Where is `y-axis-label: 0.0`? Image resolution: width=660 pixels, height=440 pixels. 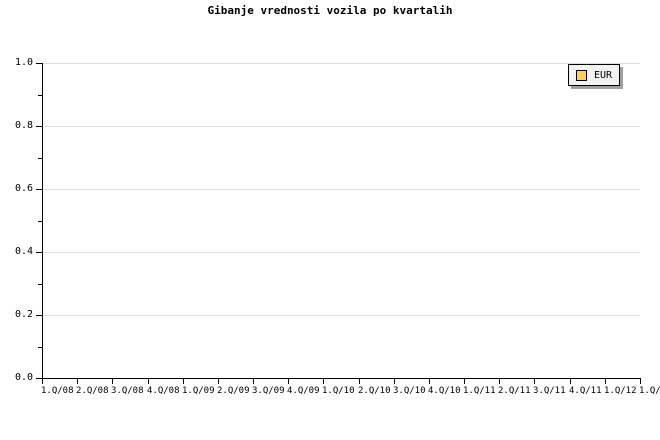
y-axis-label: 0.0 is located at coordinates (23, 377).